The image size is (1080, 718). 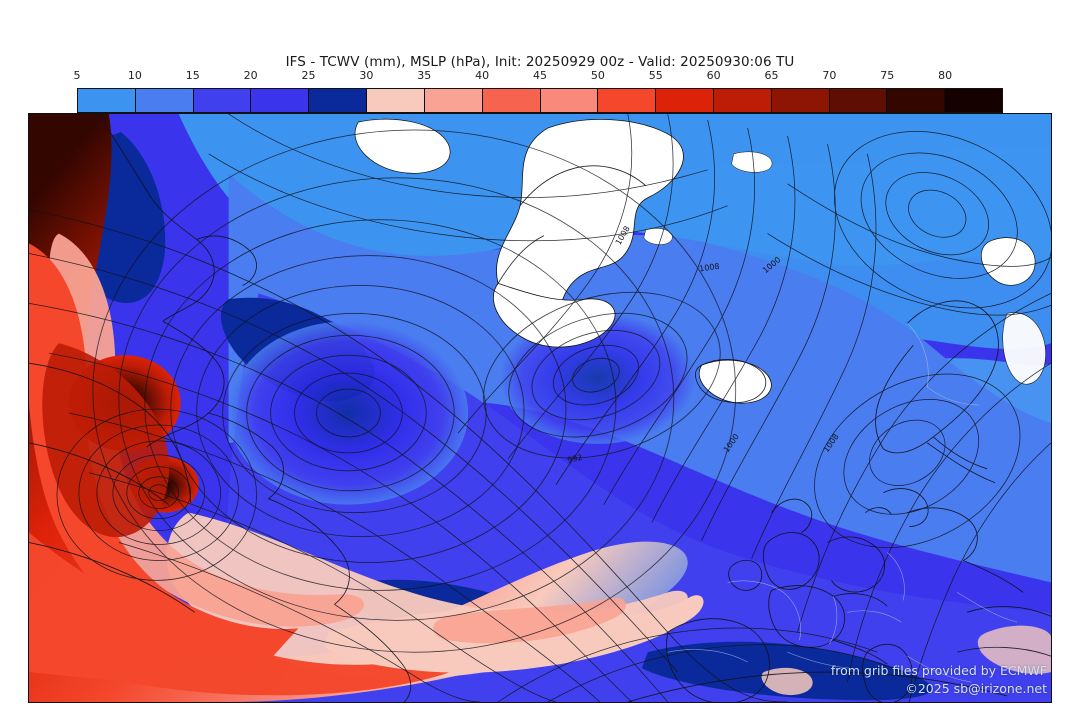 I want to click on tcwv-aegean-patch, so click(x=787, y=681).